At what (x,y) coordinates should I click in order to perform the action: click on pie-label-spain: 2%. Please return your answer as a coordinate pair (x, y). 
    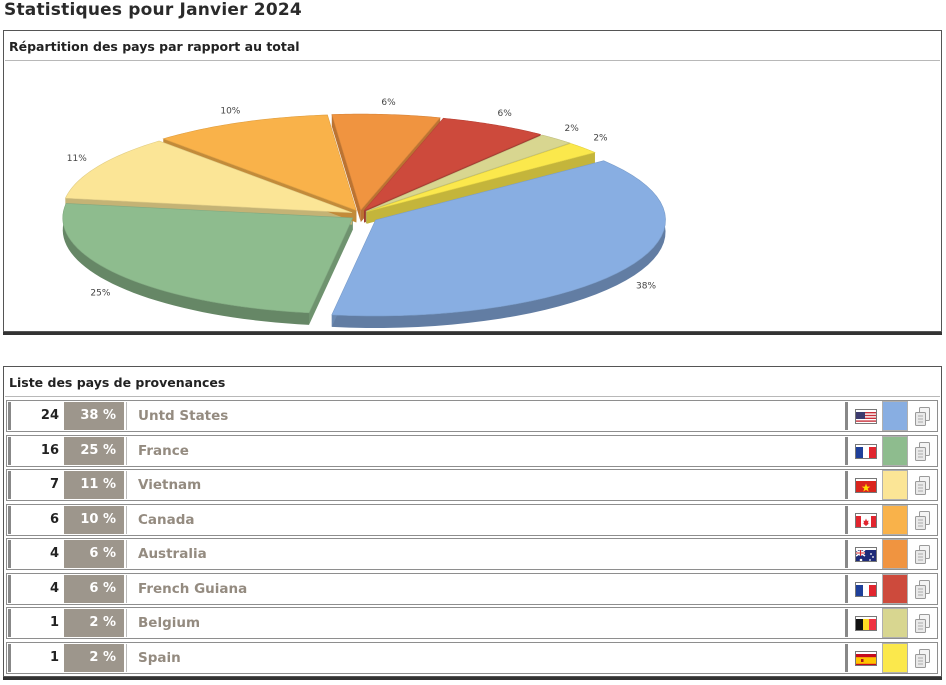
    Looking at the image, I should click on (600, 139).